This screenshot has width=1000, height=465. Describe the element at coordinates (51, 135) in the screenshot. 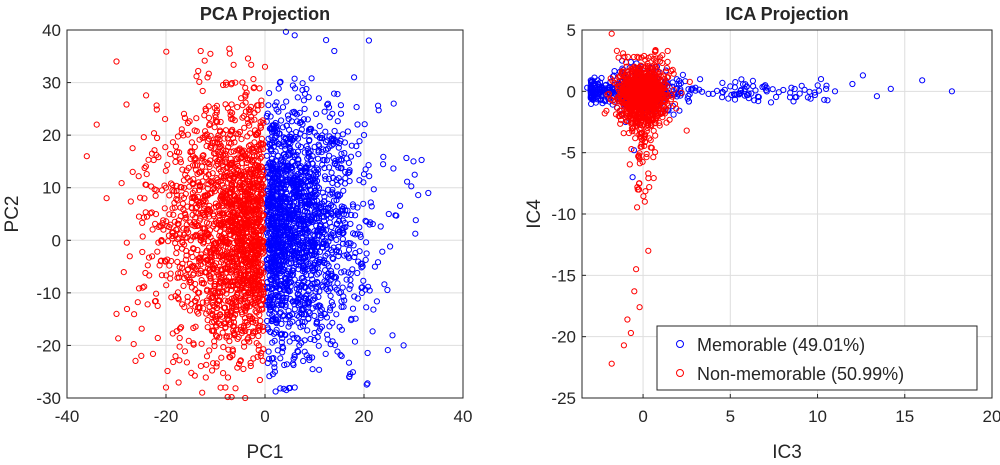

I see `y-tick-label: 20` at that location.